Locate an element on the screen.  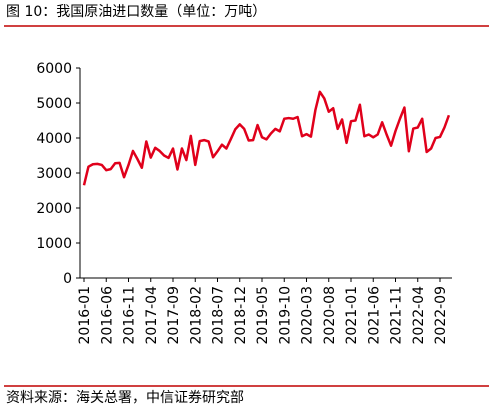
y-tick-label: 6000 is located at coordinates (54, 69).